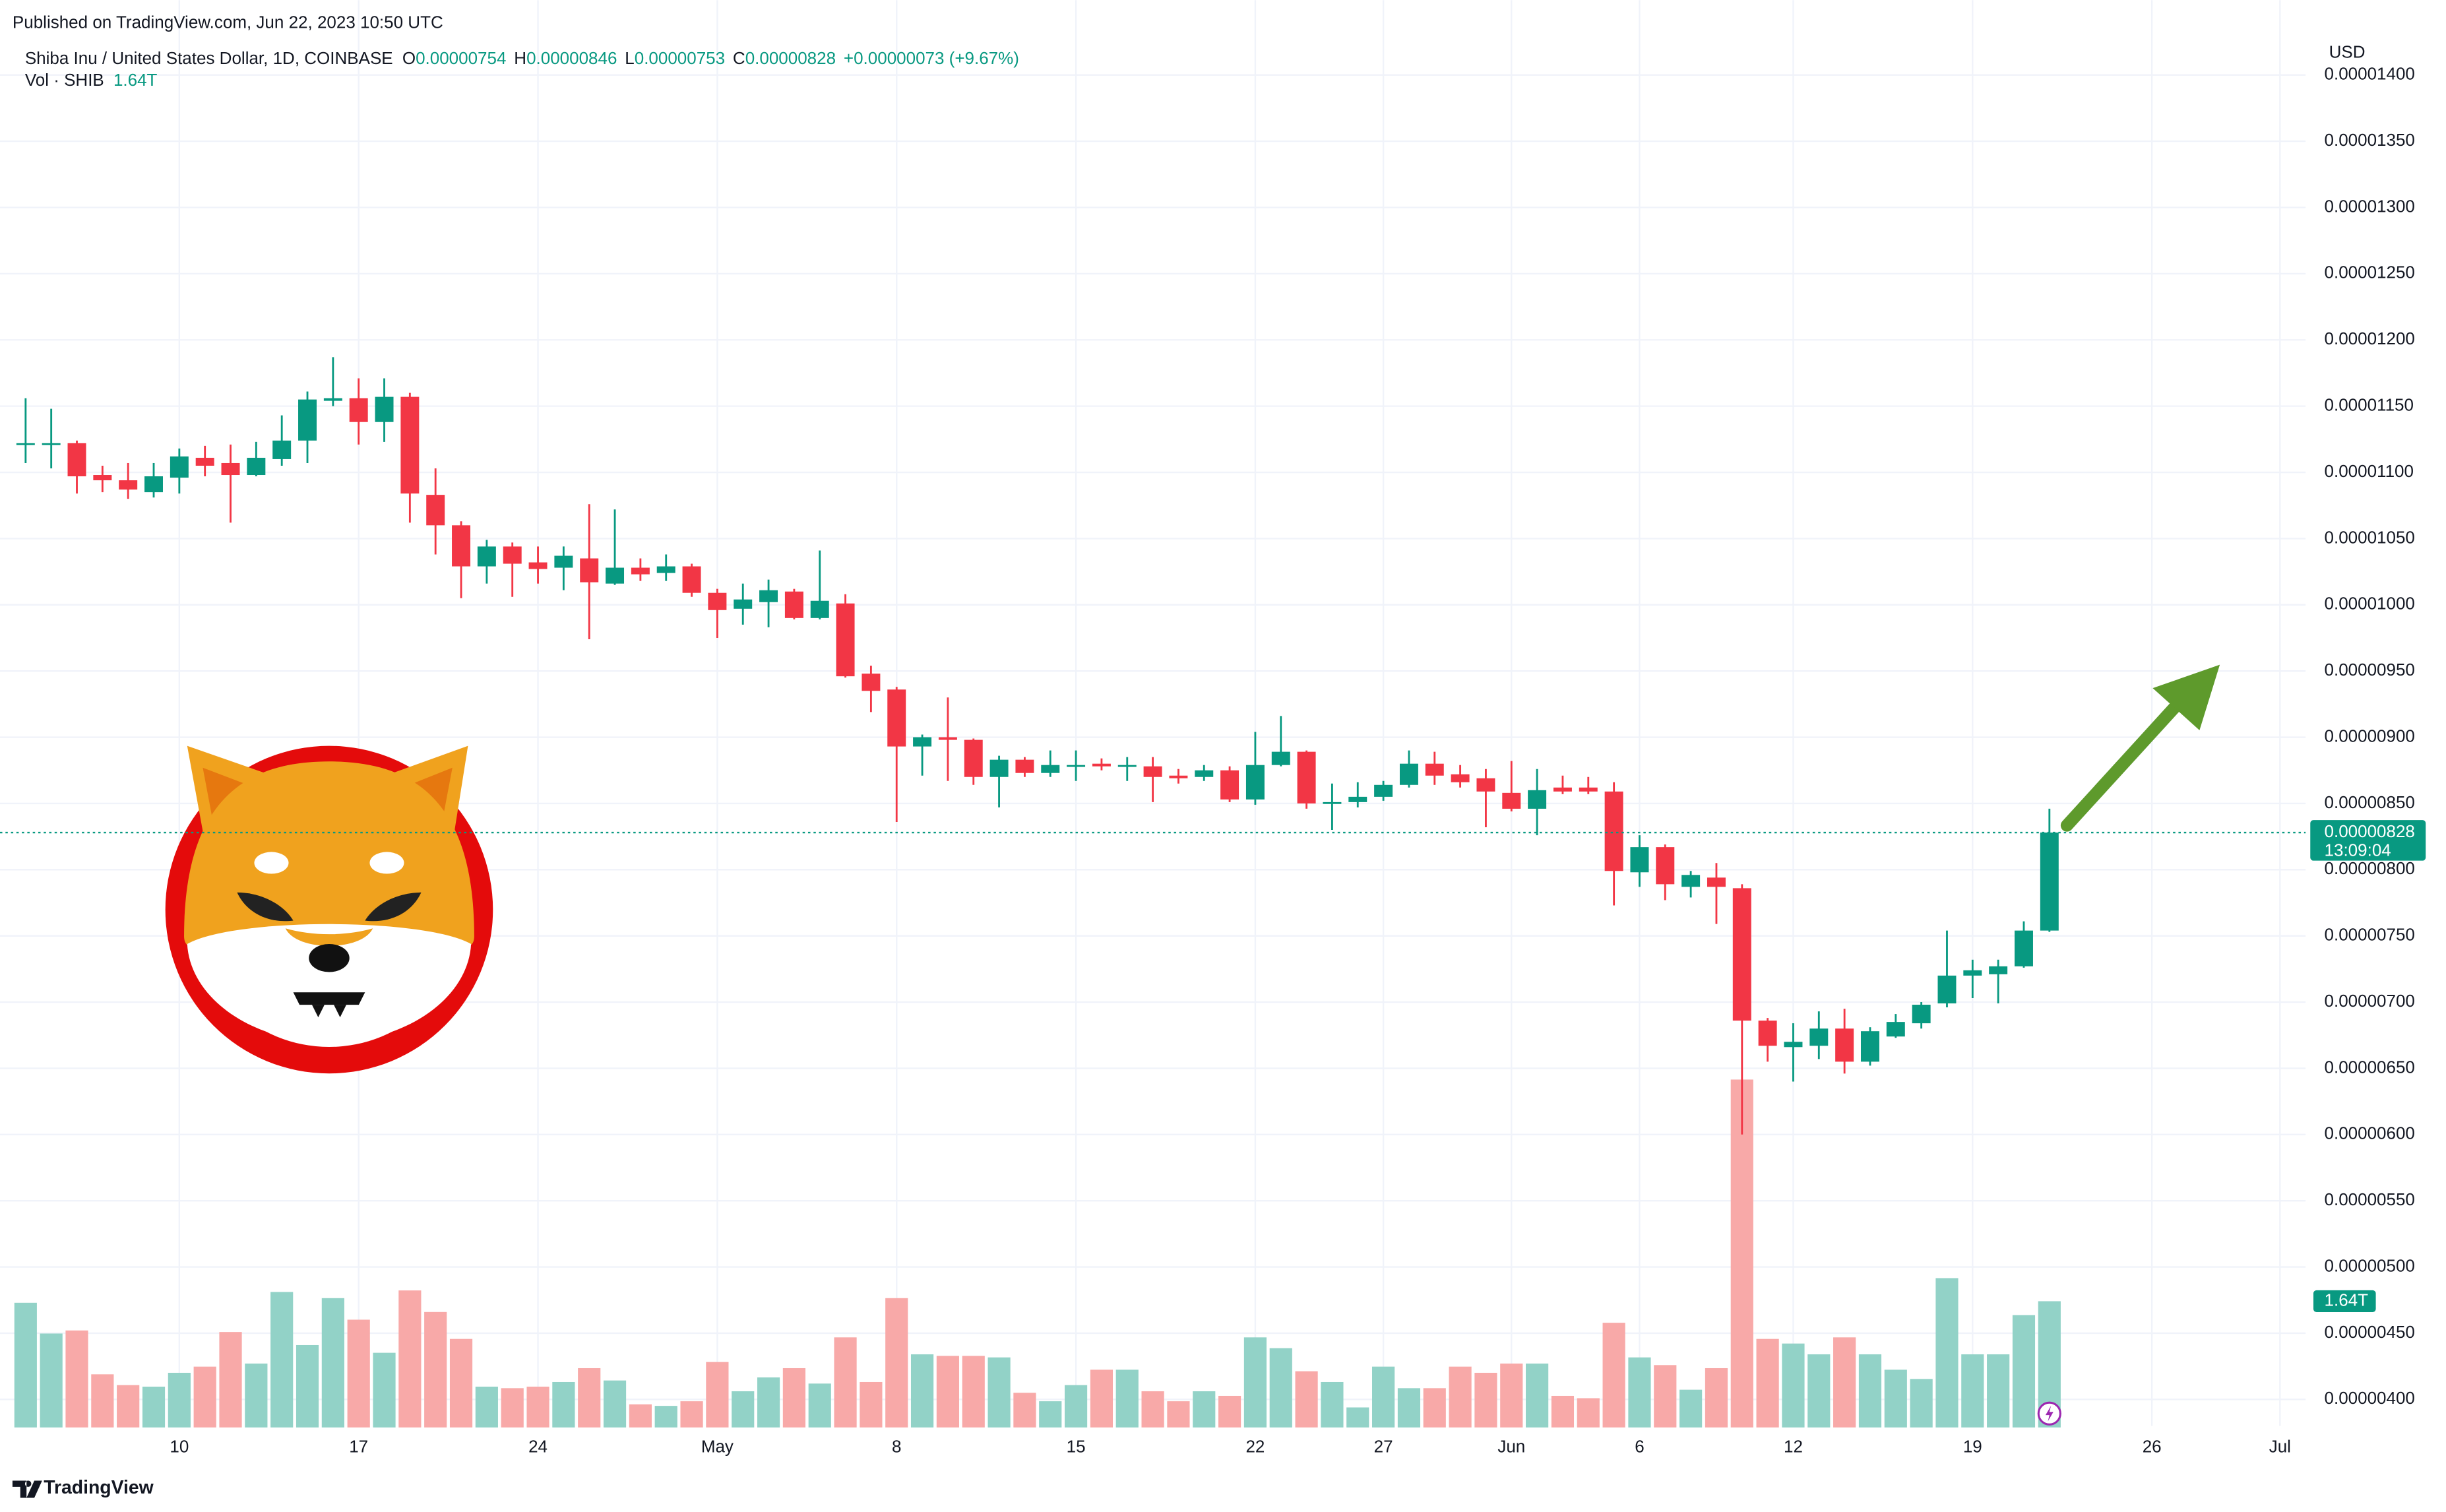  Describe the element at coordinates (680, 58) in the screenshot. I see `ohlc-value: 0.00000753` at that location.